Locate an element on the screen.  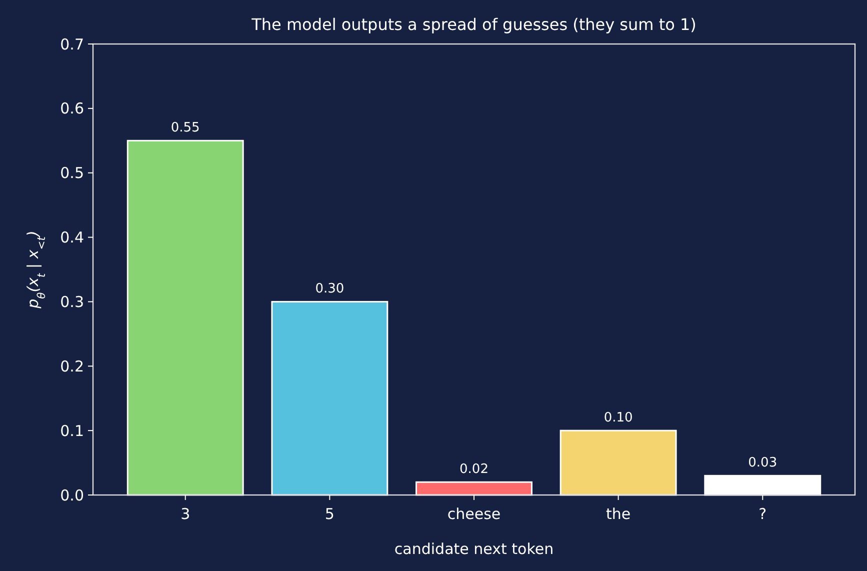
data-label: 0.30 is located at coordinates (329, 289).